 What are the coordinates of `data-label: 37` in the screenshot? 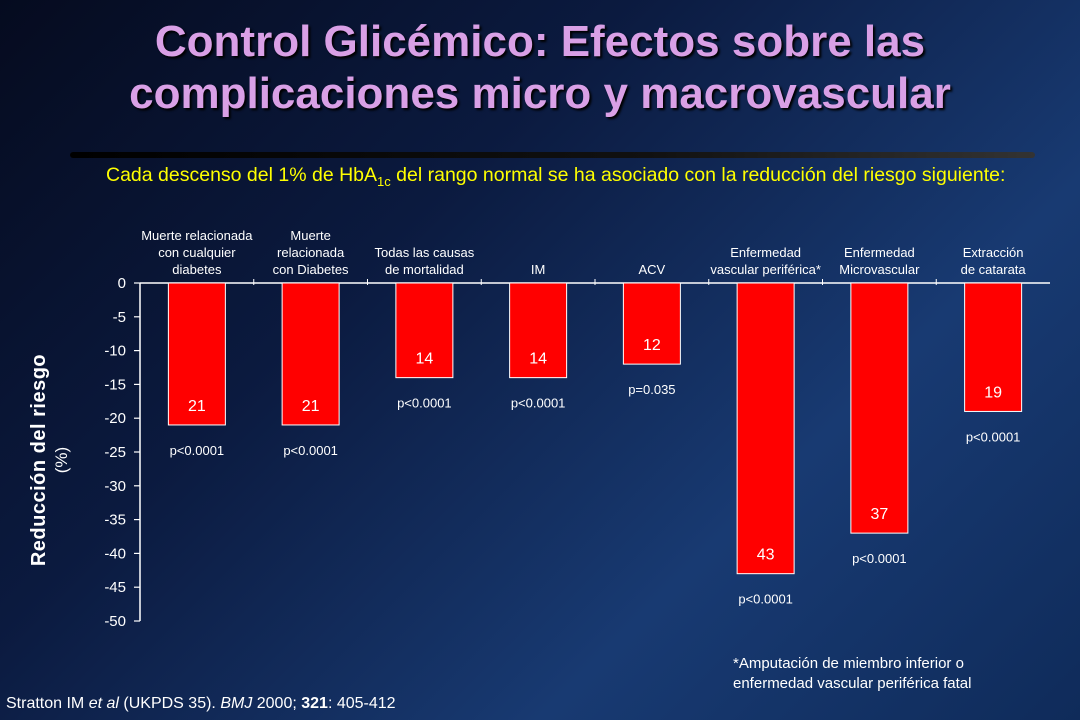 It's located at (879, 514).